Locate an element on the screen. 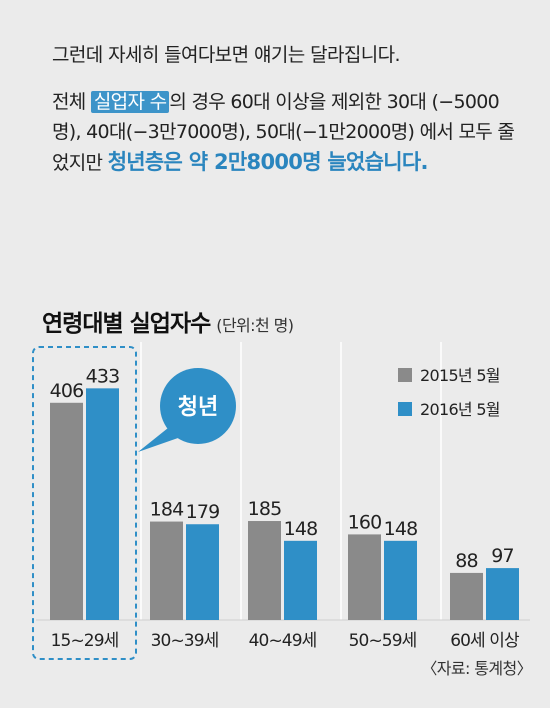 This screenshot has width=550, height=708. youth-highlight-box is located at coordinates (84, 503).